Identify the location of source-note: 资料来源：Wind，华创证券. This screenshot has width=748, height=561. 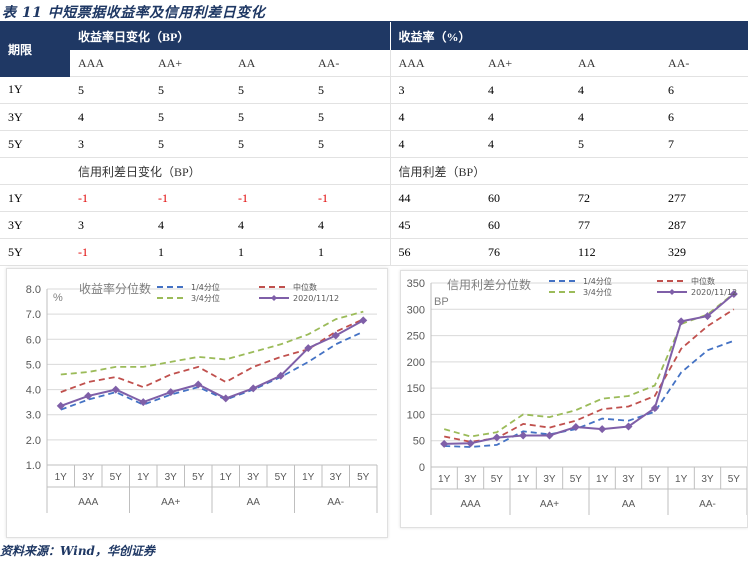
(77, 551).